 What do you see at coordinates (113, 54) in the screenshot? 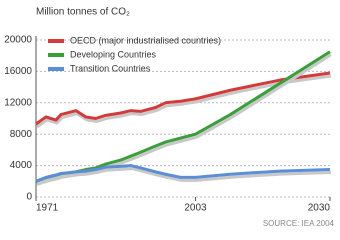
I see `legend-label: Developing Countries` at bounding box center [113, 54].